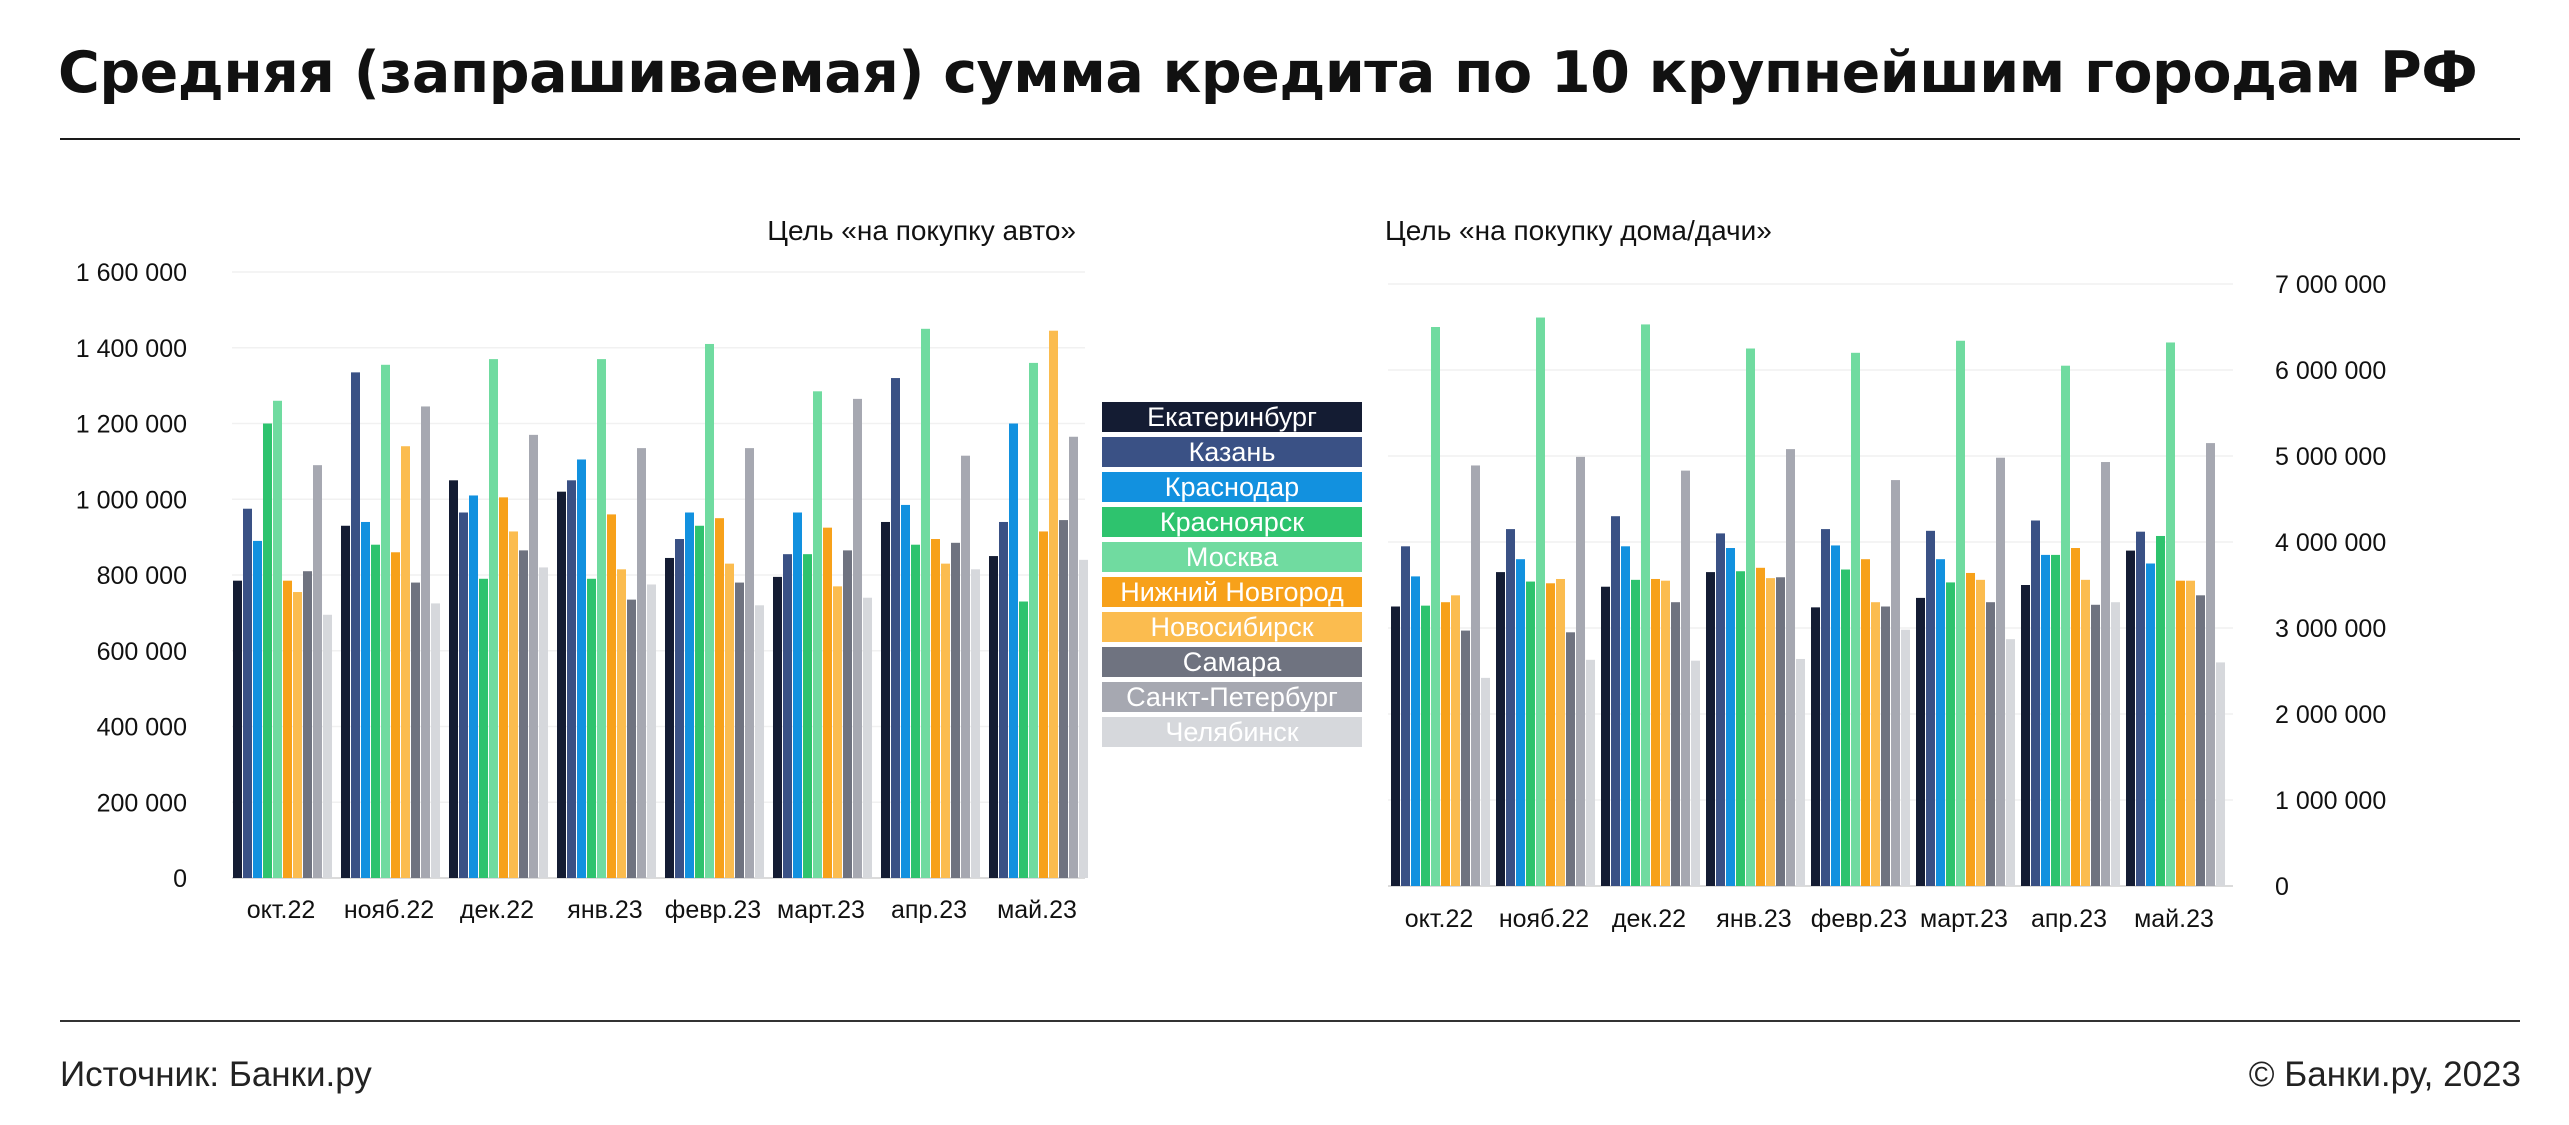  What do you see at coordinates (1578, 230) in the screenshot?
I see `chart-house-subtitle: Цель «на покупку дома/дачи»` at bounding box center [1578, 230].